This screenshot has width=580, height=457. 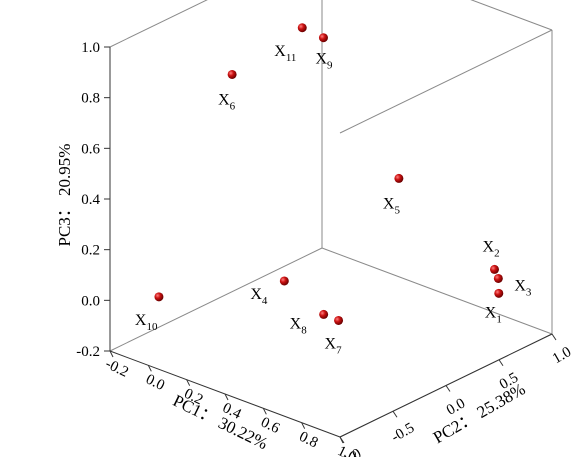 What do you see at coordinates (334, 345) in the screenshot?
I see `point-label: X7` at bounding box center [334, 345].